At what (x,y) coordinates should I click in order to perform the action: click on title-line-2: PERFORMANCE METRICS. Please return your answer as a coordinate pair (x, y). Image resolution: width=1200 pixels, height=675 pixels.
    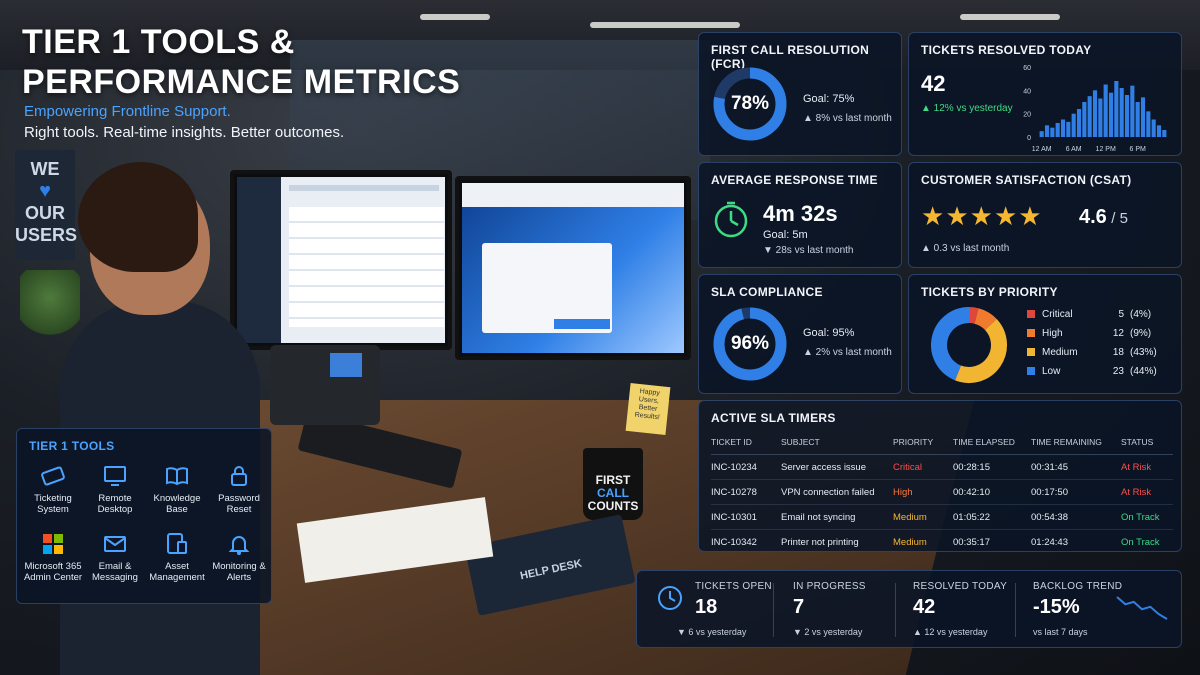
    Looking at the image, I should click on (241, 82).